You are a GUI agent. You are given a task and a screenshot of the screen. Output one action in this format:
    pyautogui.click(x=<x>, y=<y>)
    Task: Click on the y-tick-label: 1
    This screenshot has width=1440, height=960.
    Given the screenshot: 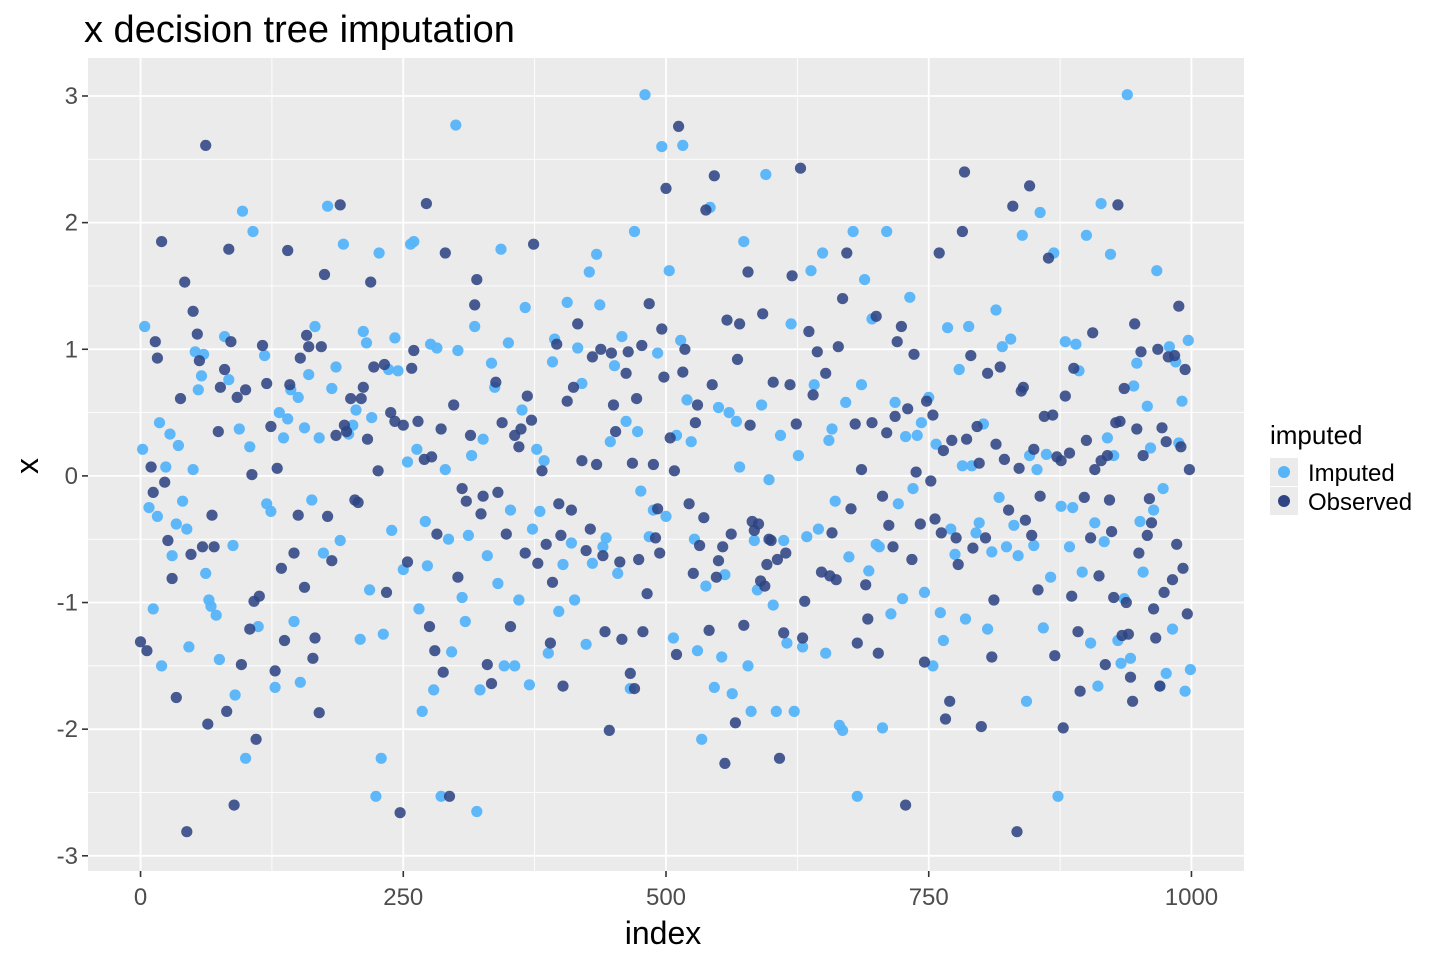 What is the action you would take?
    pyautogui.click(x=71, y=349)
    